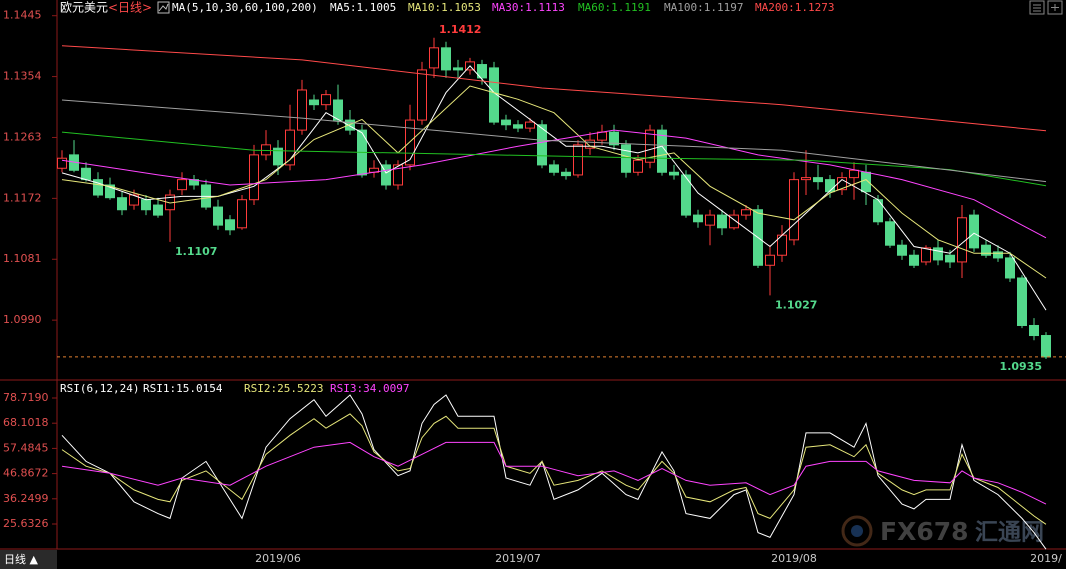  Describe the element at coordinates (22, 76) in the screenshot. I see `y-tick-label: 1.1354` at that location.